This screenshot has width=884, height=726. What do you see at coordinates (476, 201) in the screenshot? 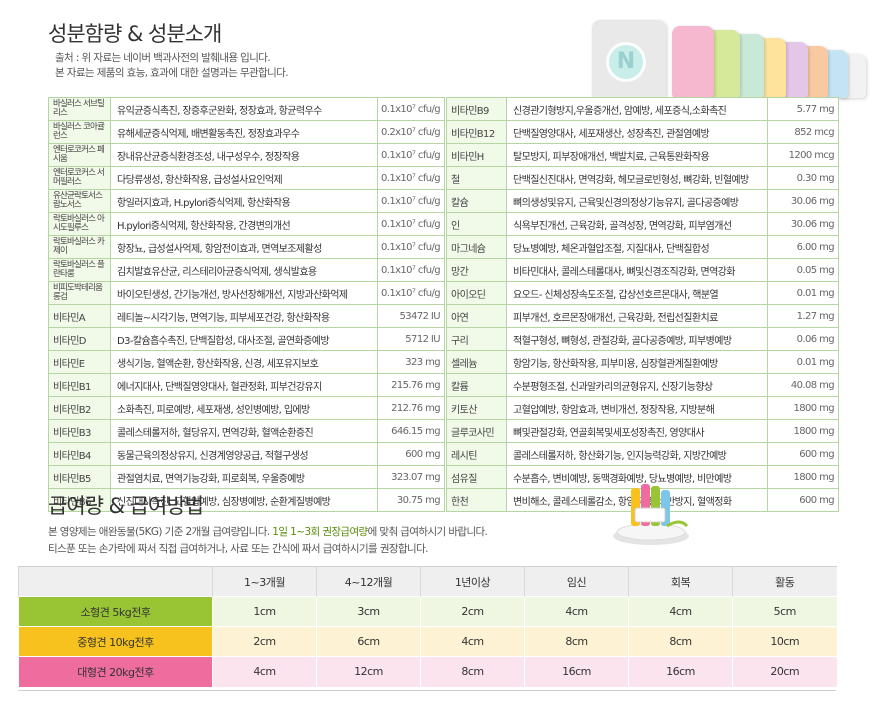
I see `ingredient-name: 칼슘` at bounding box center [476, 201].